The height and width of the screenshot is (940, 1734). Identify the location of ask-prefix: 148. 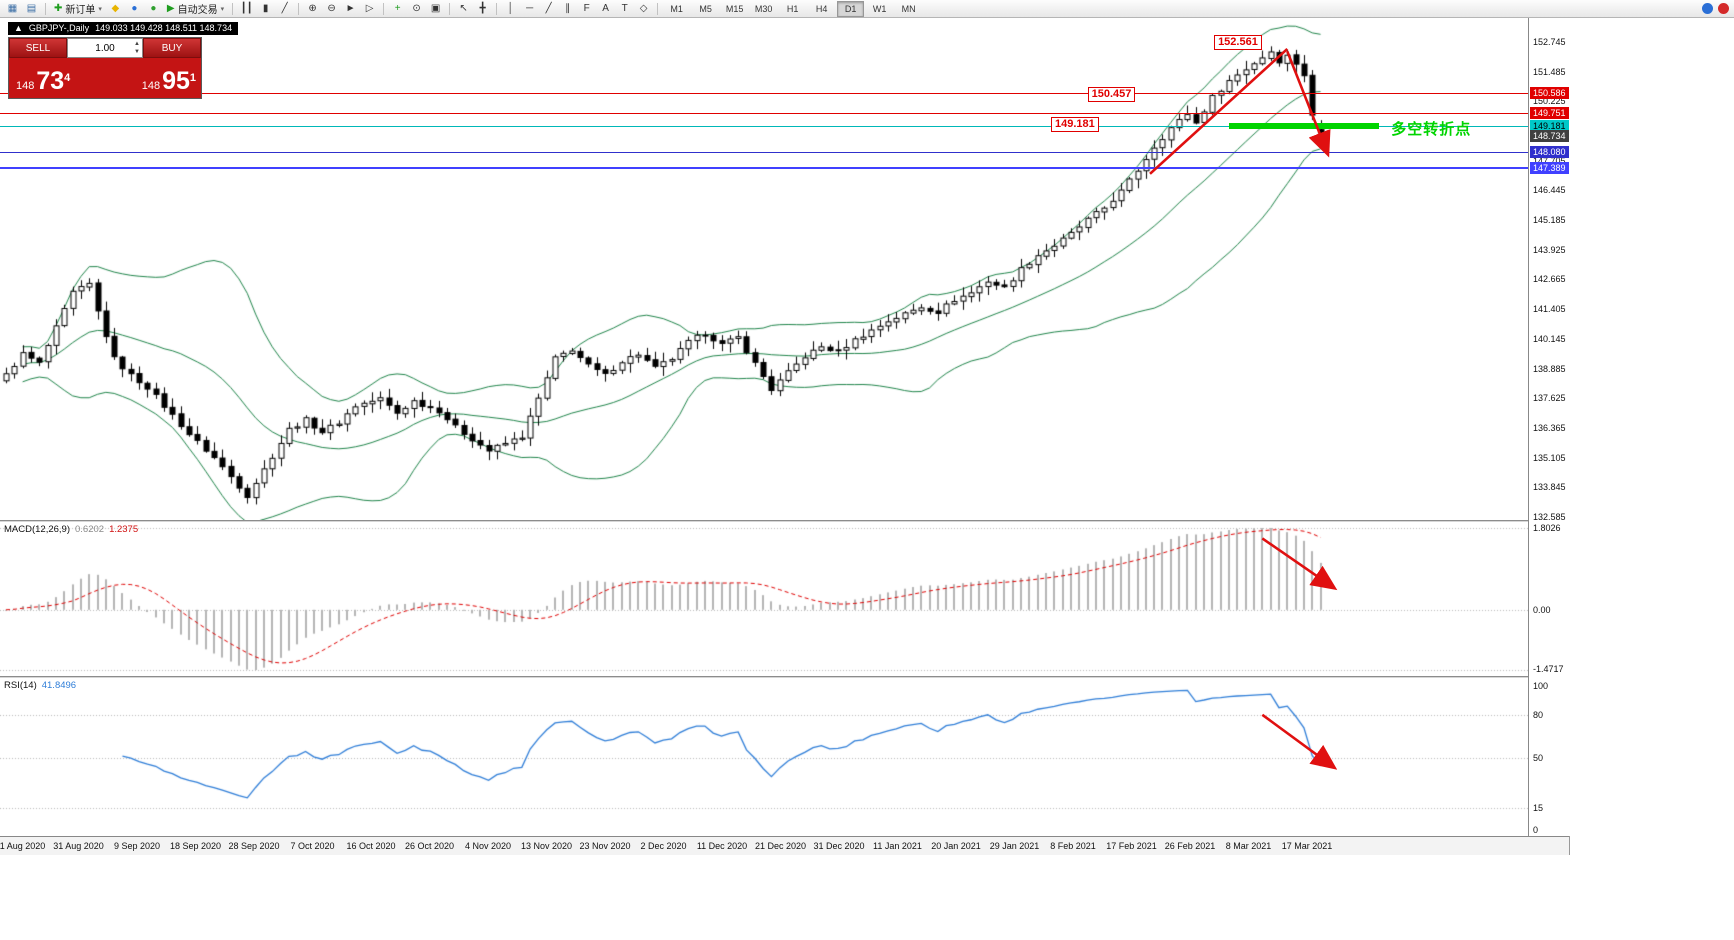
(151, 86).